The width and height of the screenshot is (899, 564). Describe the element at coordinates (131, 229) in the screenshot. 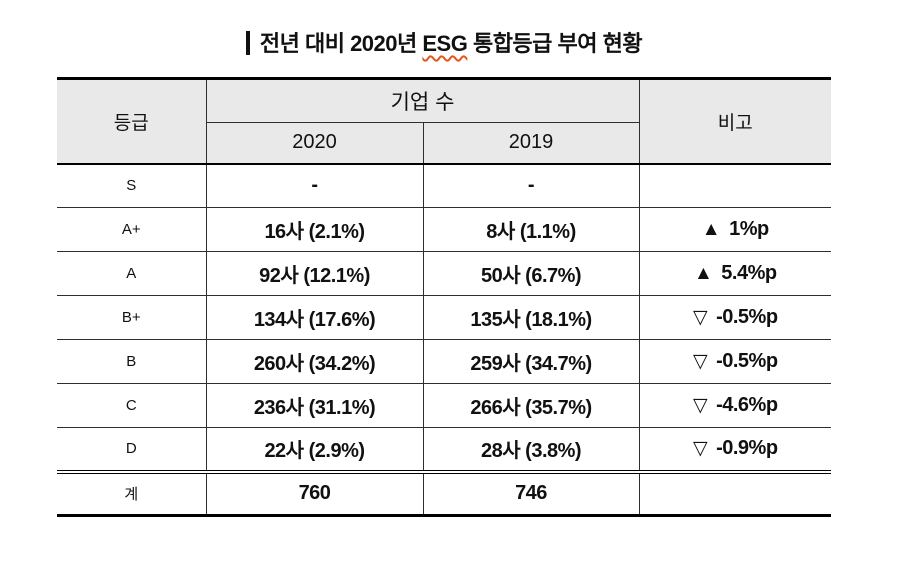

I see `grade-cell: A+` at that location.